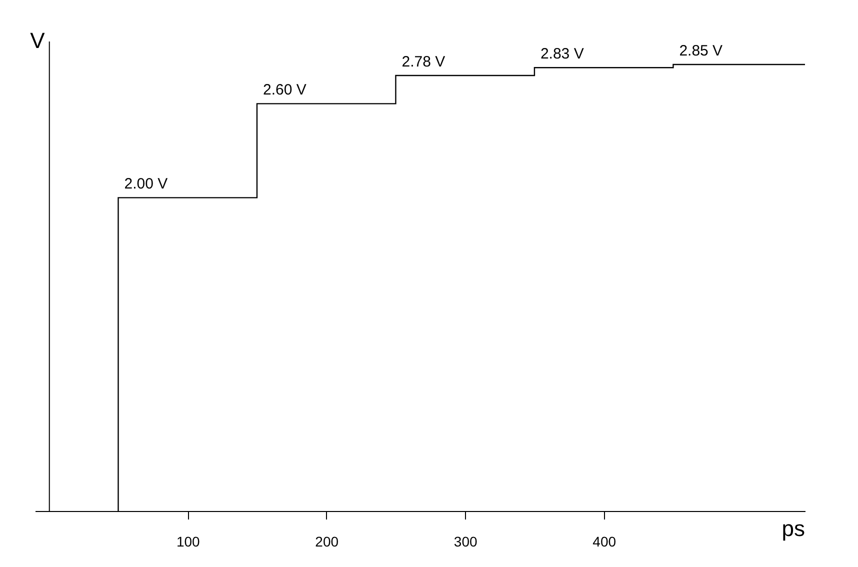  Describe the element at coordinates (327, 542) in the screenshot. I see `x-tick-label: 200` at that location.